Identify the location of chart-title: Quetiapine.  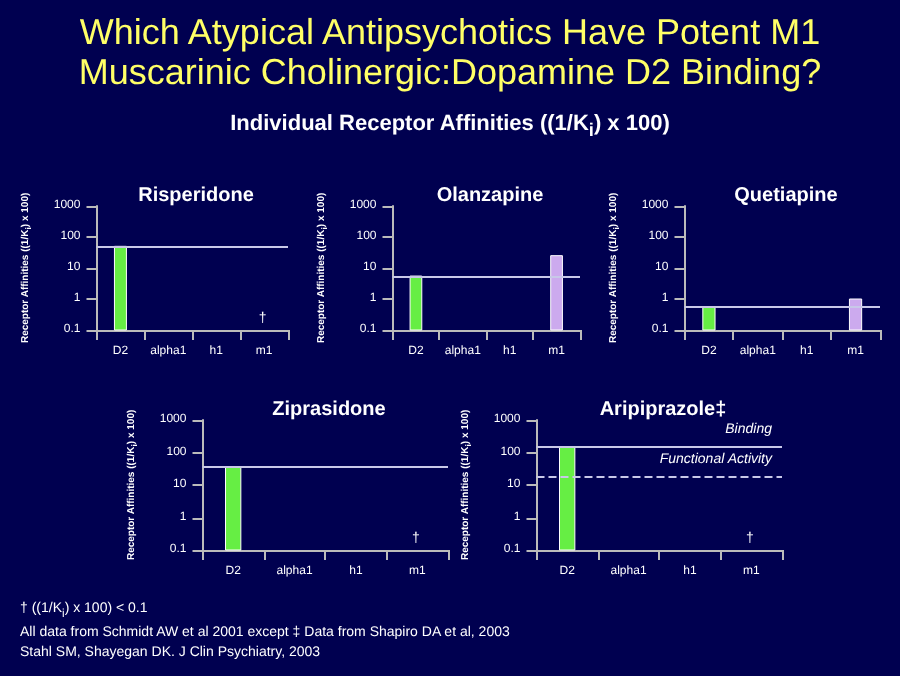
(786, 196).